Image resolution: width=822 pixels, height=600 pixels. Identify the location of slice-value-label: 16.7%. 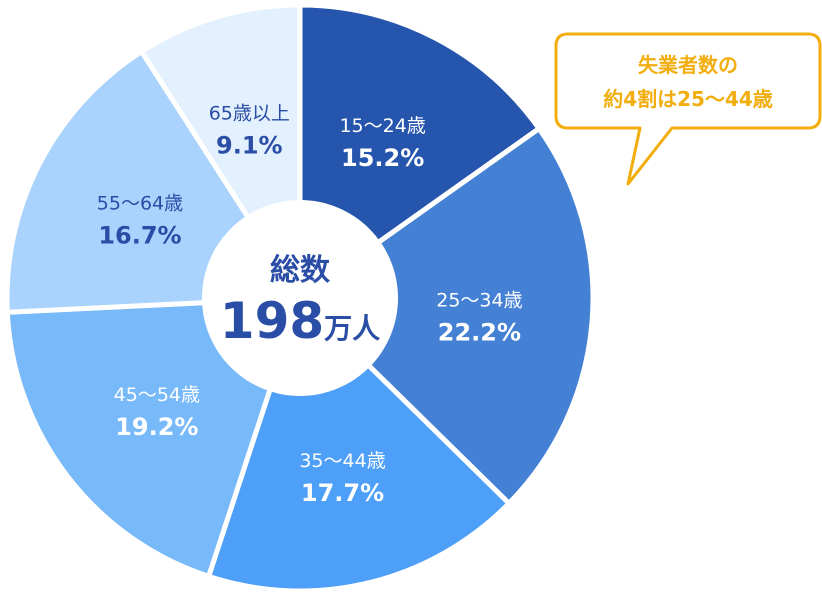
(139, 236).